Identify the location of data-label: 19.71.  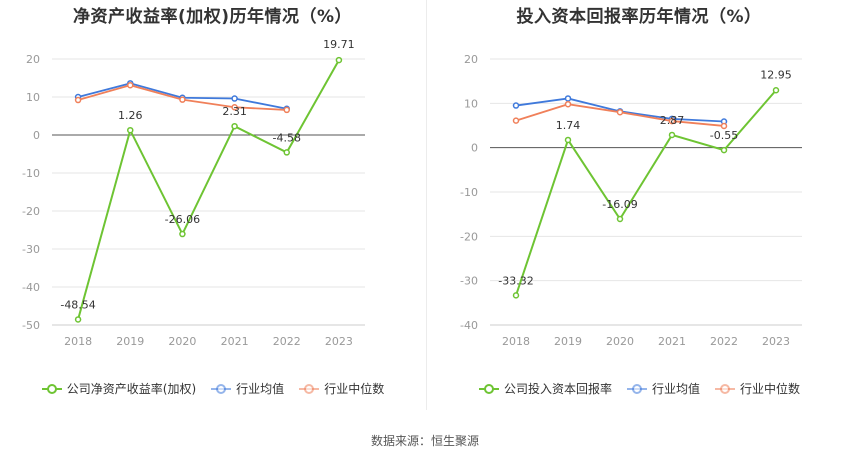
(339, 44).